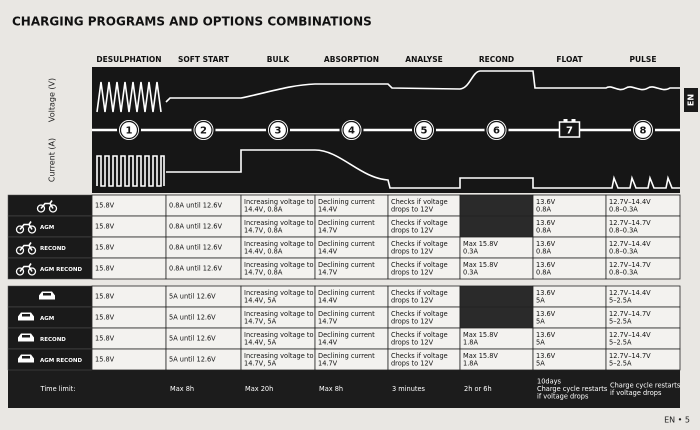 Image resolution: width=700 pixels, height=430 pixels. Describe the element at coordinates (192, 339) in the screenshot. I see `cell-text: 5A until 12.6V` at that location.